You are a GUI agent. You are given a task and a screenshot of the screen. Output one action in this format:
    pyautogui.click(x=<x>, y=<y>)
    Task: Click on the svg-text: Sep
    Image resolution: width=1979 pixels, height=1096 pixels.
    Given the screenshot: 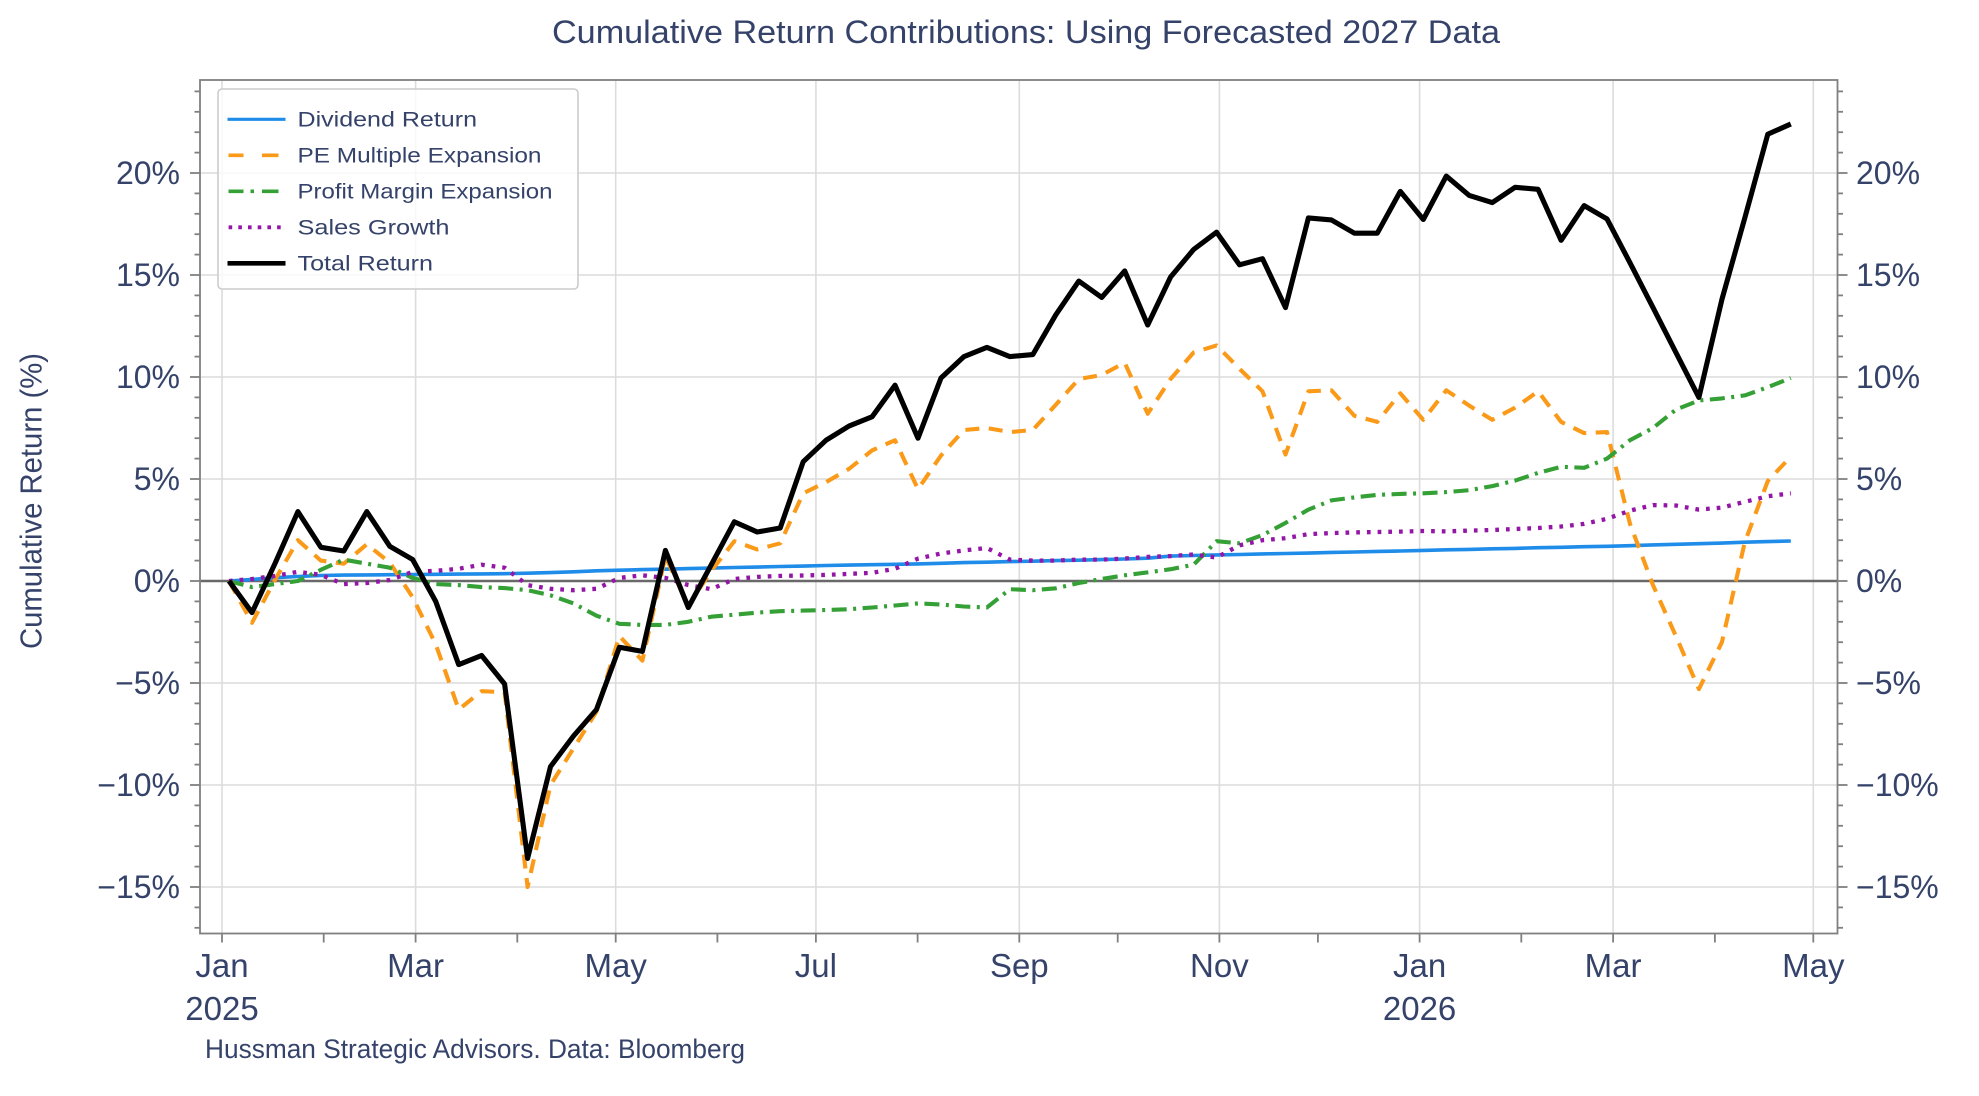 What is the action you would take?
    pyautogui.click(x=1019, y=965)
    